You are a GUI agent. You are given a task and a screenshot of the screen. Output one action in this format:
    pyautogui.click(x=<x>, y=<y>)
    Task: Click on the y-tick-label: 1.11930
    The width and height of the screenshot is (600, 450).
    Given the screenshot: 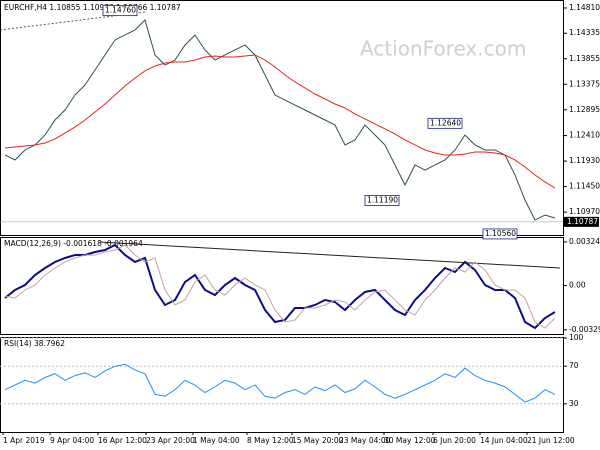 What is the action you would take?
    pyautogui.click(x=584, y=160)
    